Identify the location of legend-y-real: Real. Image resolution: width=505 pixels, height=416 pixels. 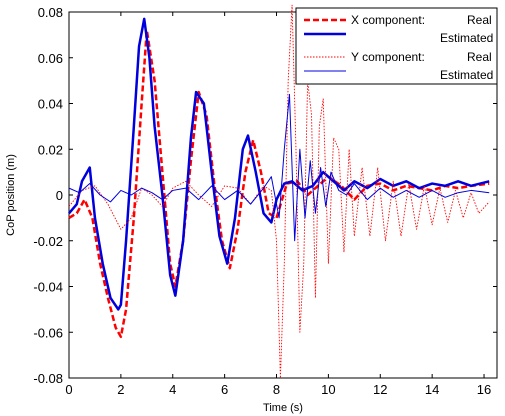
(479, 57).